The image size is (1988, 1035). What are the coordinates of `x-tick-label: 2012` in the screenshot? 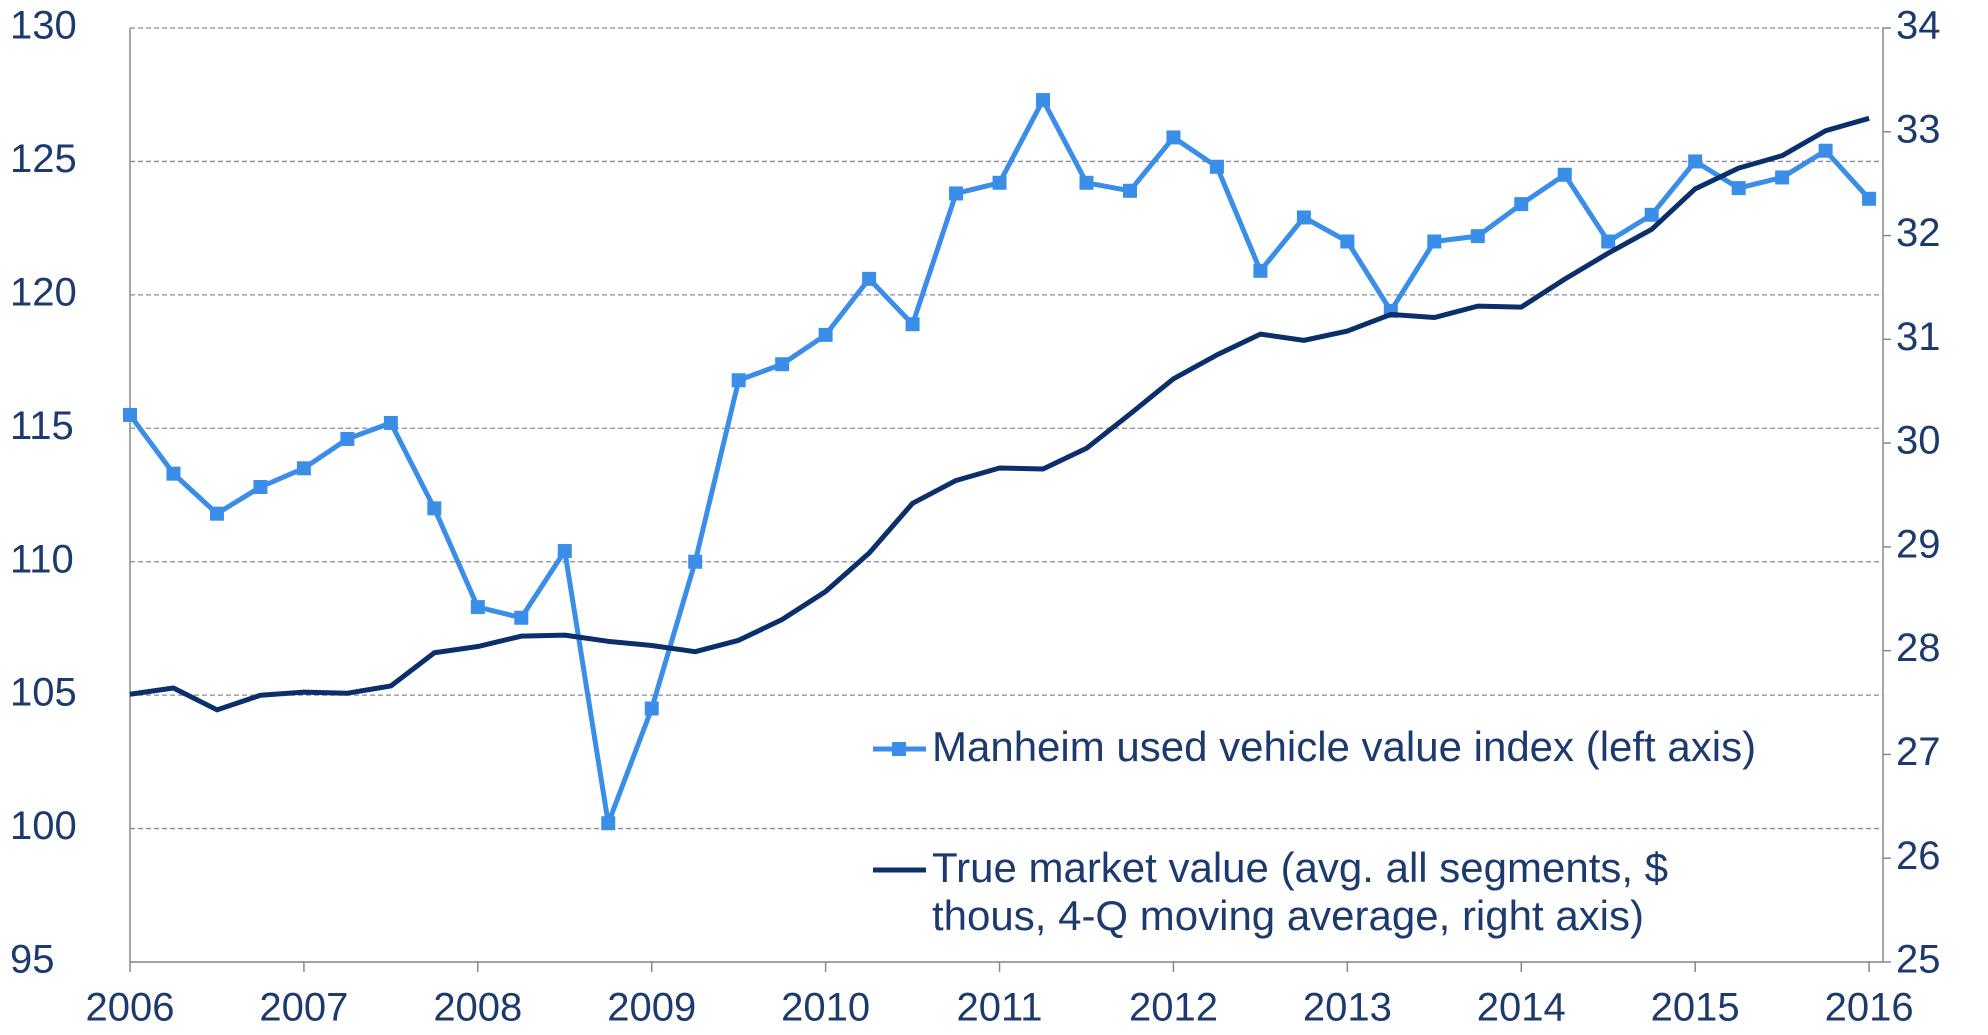 It's located at (1173, 1008).